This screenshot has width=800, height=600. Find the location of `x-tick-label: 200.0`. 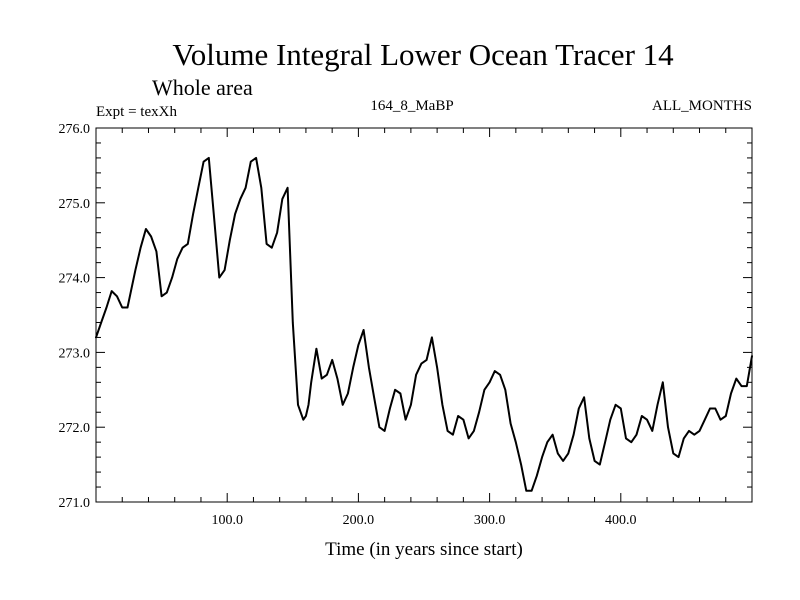

x-tick-label: 200.0 is located at coordinates (359, 520).